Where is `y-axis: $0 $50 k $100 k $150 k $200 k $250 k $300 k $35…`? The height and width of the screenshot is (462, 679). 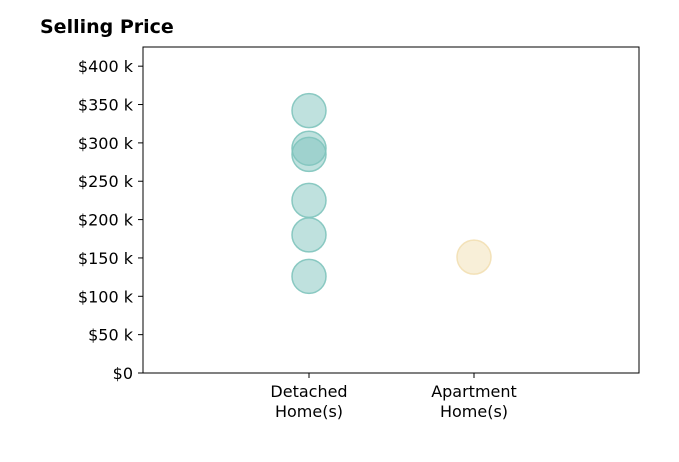
y-axis: $0 $50 k $100 k $150 k $200 k $250 k $300 k $35… is located at coordinates (110, 220).